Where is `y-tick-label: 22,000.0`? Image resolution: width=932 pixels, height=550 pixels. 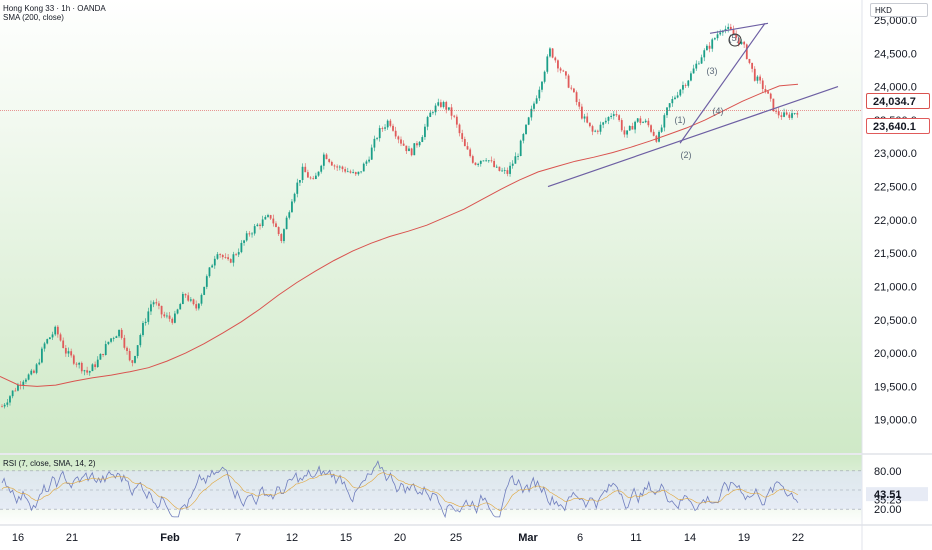
y-tick-label: 22,000.0 is located at coordinates (895, 221).